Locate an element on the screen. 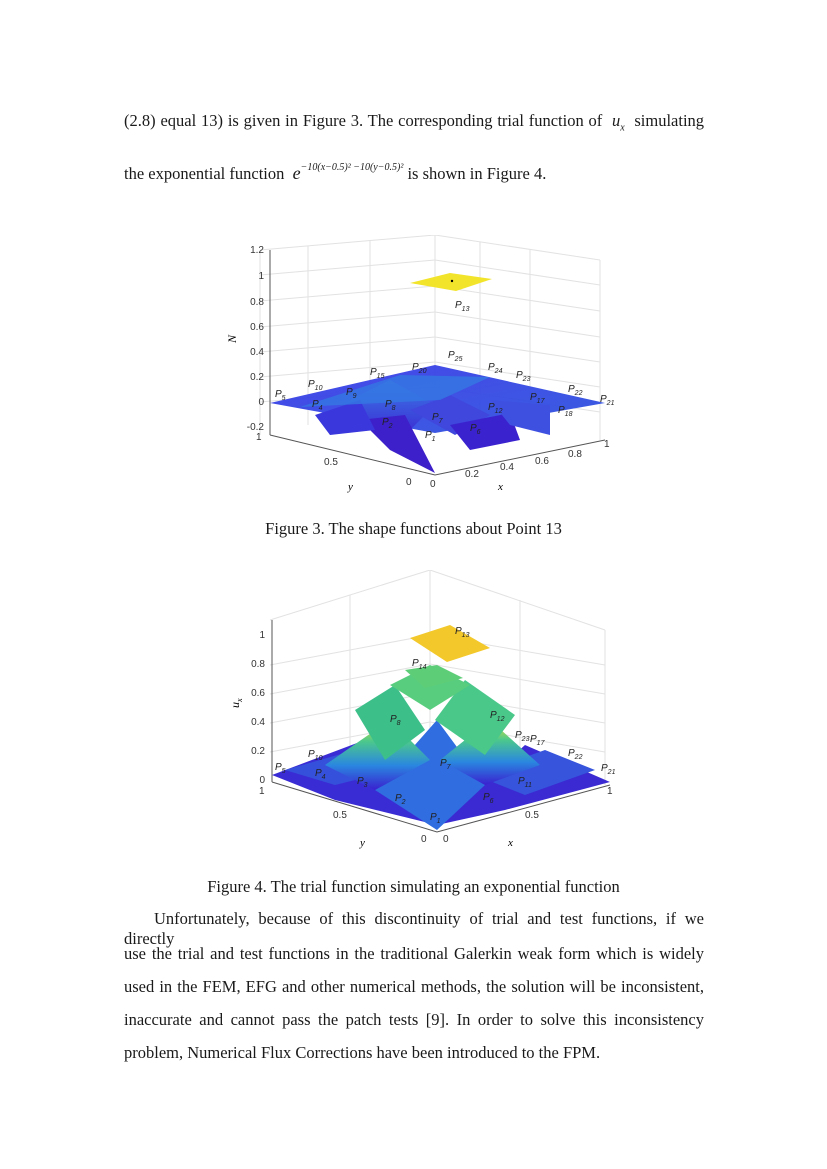 This screenshot has width=827, height=1169. x-ticks-4: 0 0.5 1 is located at coordinates (528, 815).